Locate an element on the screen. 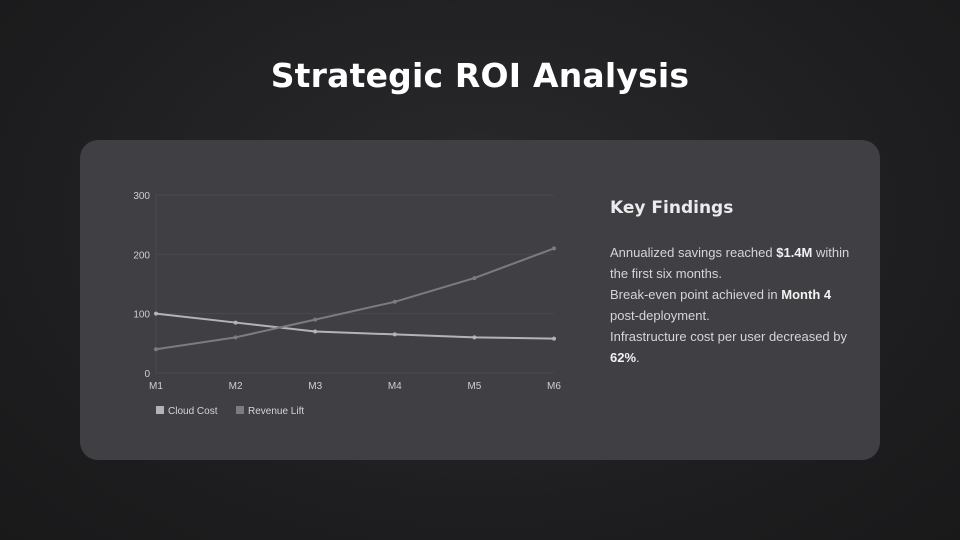  finding-savings-value: $1.4M is located at coordinates (794, 252).